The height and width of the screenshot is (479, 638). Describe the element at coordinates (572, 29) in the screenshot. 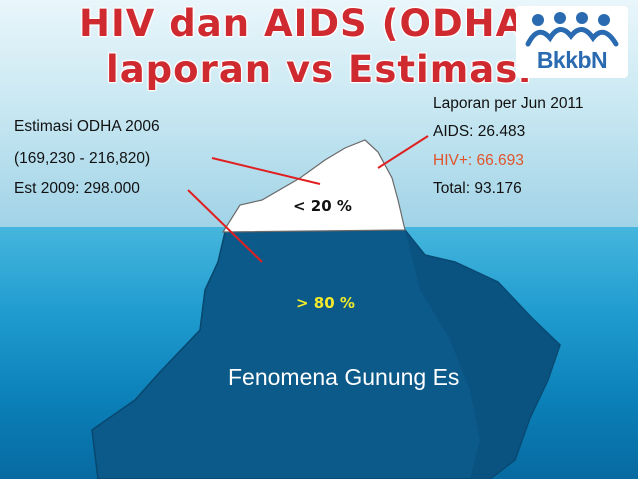

I see `logo-figures-icon` at that location.